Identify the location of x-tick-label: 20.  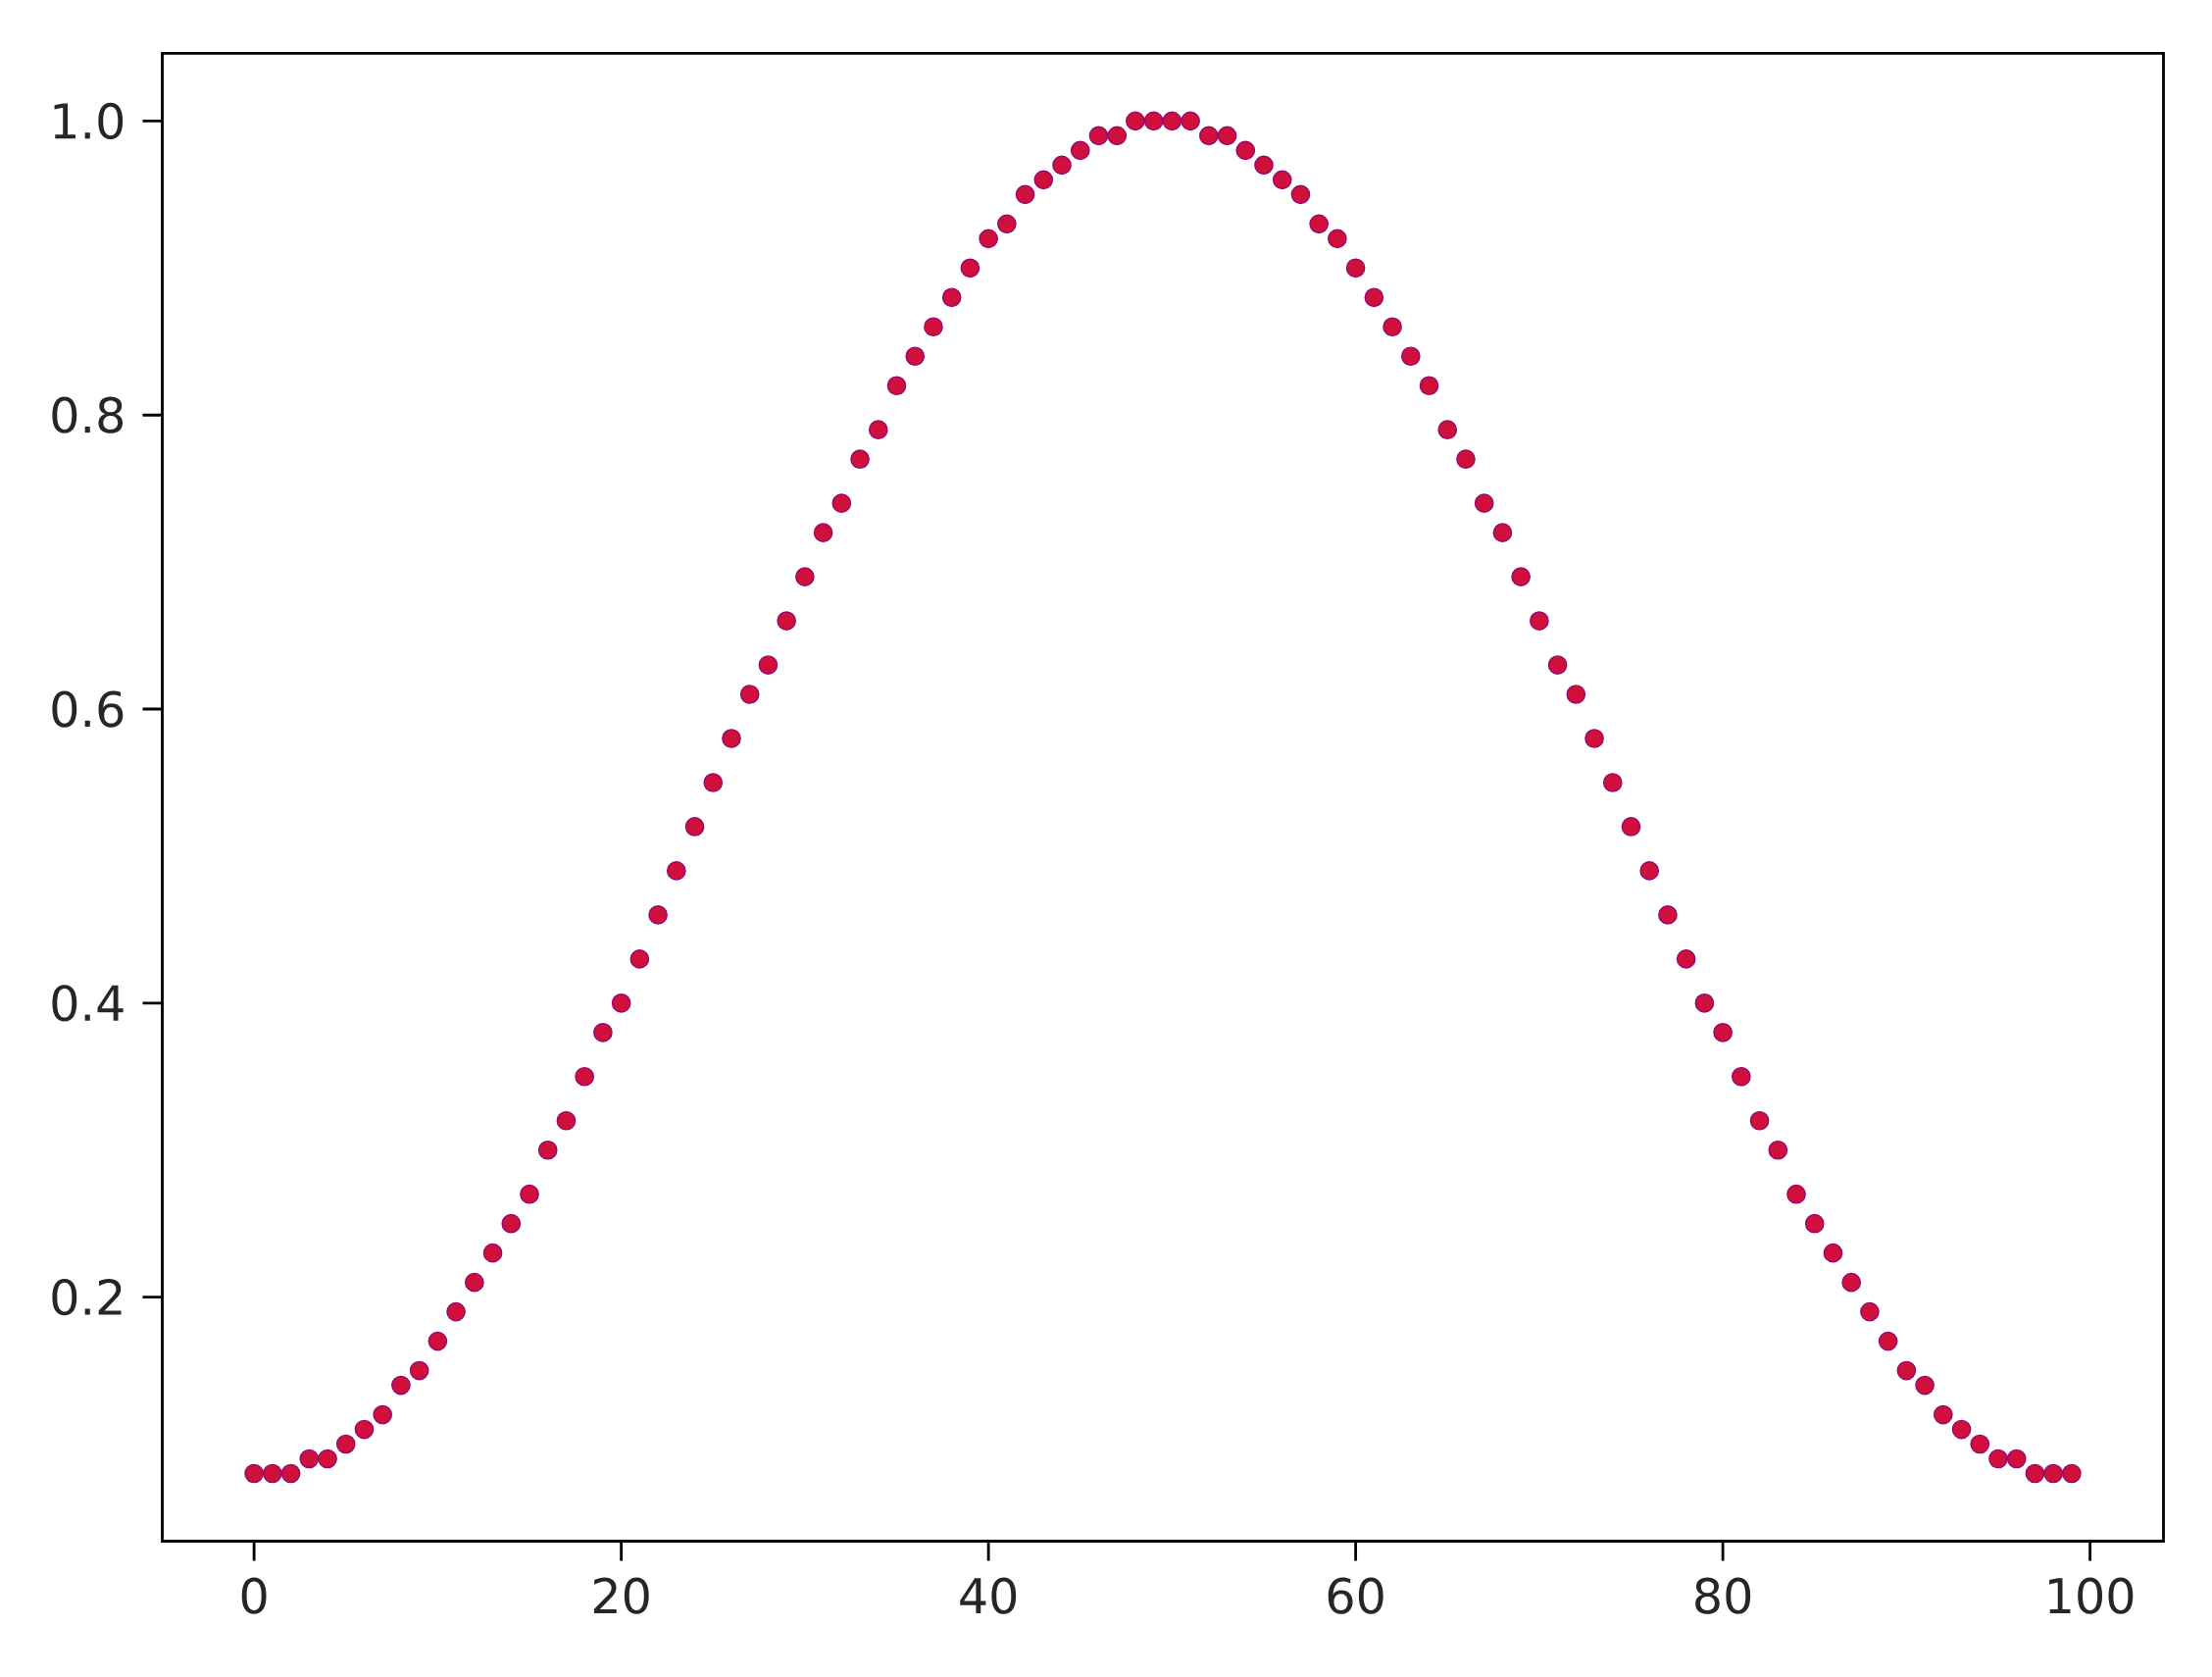
(621, 1595).